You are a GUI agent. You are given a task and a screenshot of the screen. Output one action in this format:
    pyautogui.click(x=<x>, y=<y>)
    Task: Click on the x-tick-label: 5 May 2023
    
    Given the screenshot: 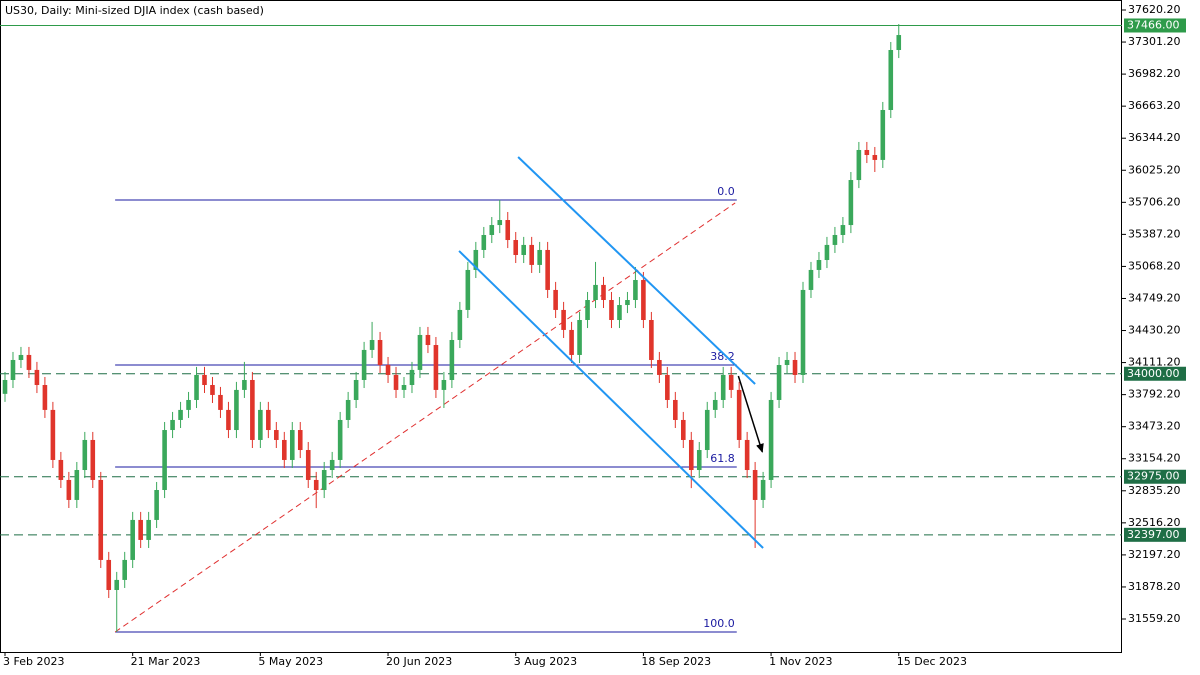 What is the action you would take?
    pyautogui.click(x=290, y=661)
    